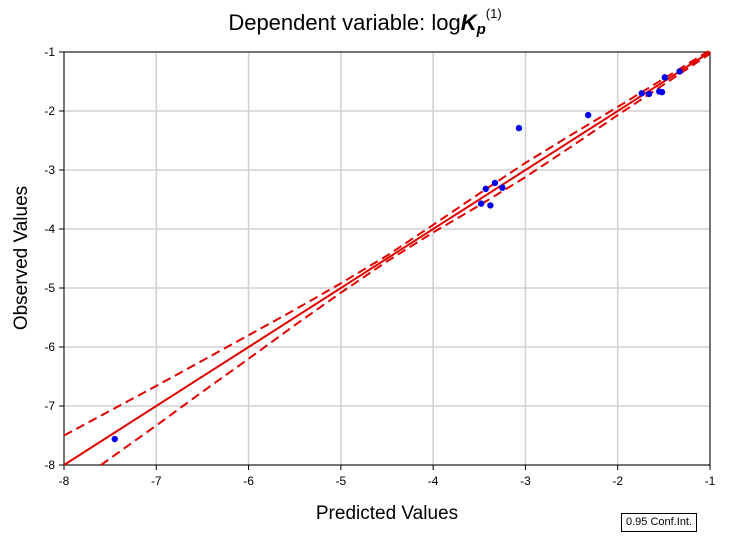 The width and height of the screenshot is (730, 539). I want to click on x-tick-label: -2, so click(617, 481).